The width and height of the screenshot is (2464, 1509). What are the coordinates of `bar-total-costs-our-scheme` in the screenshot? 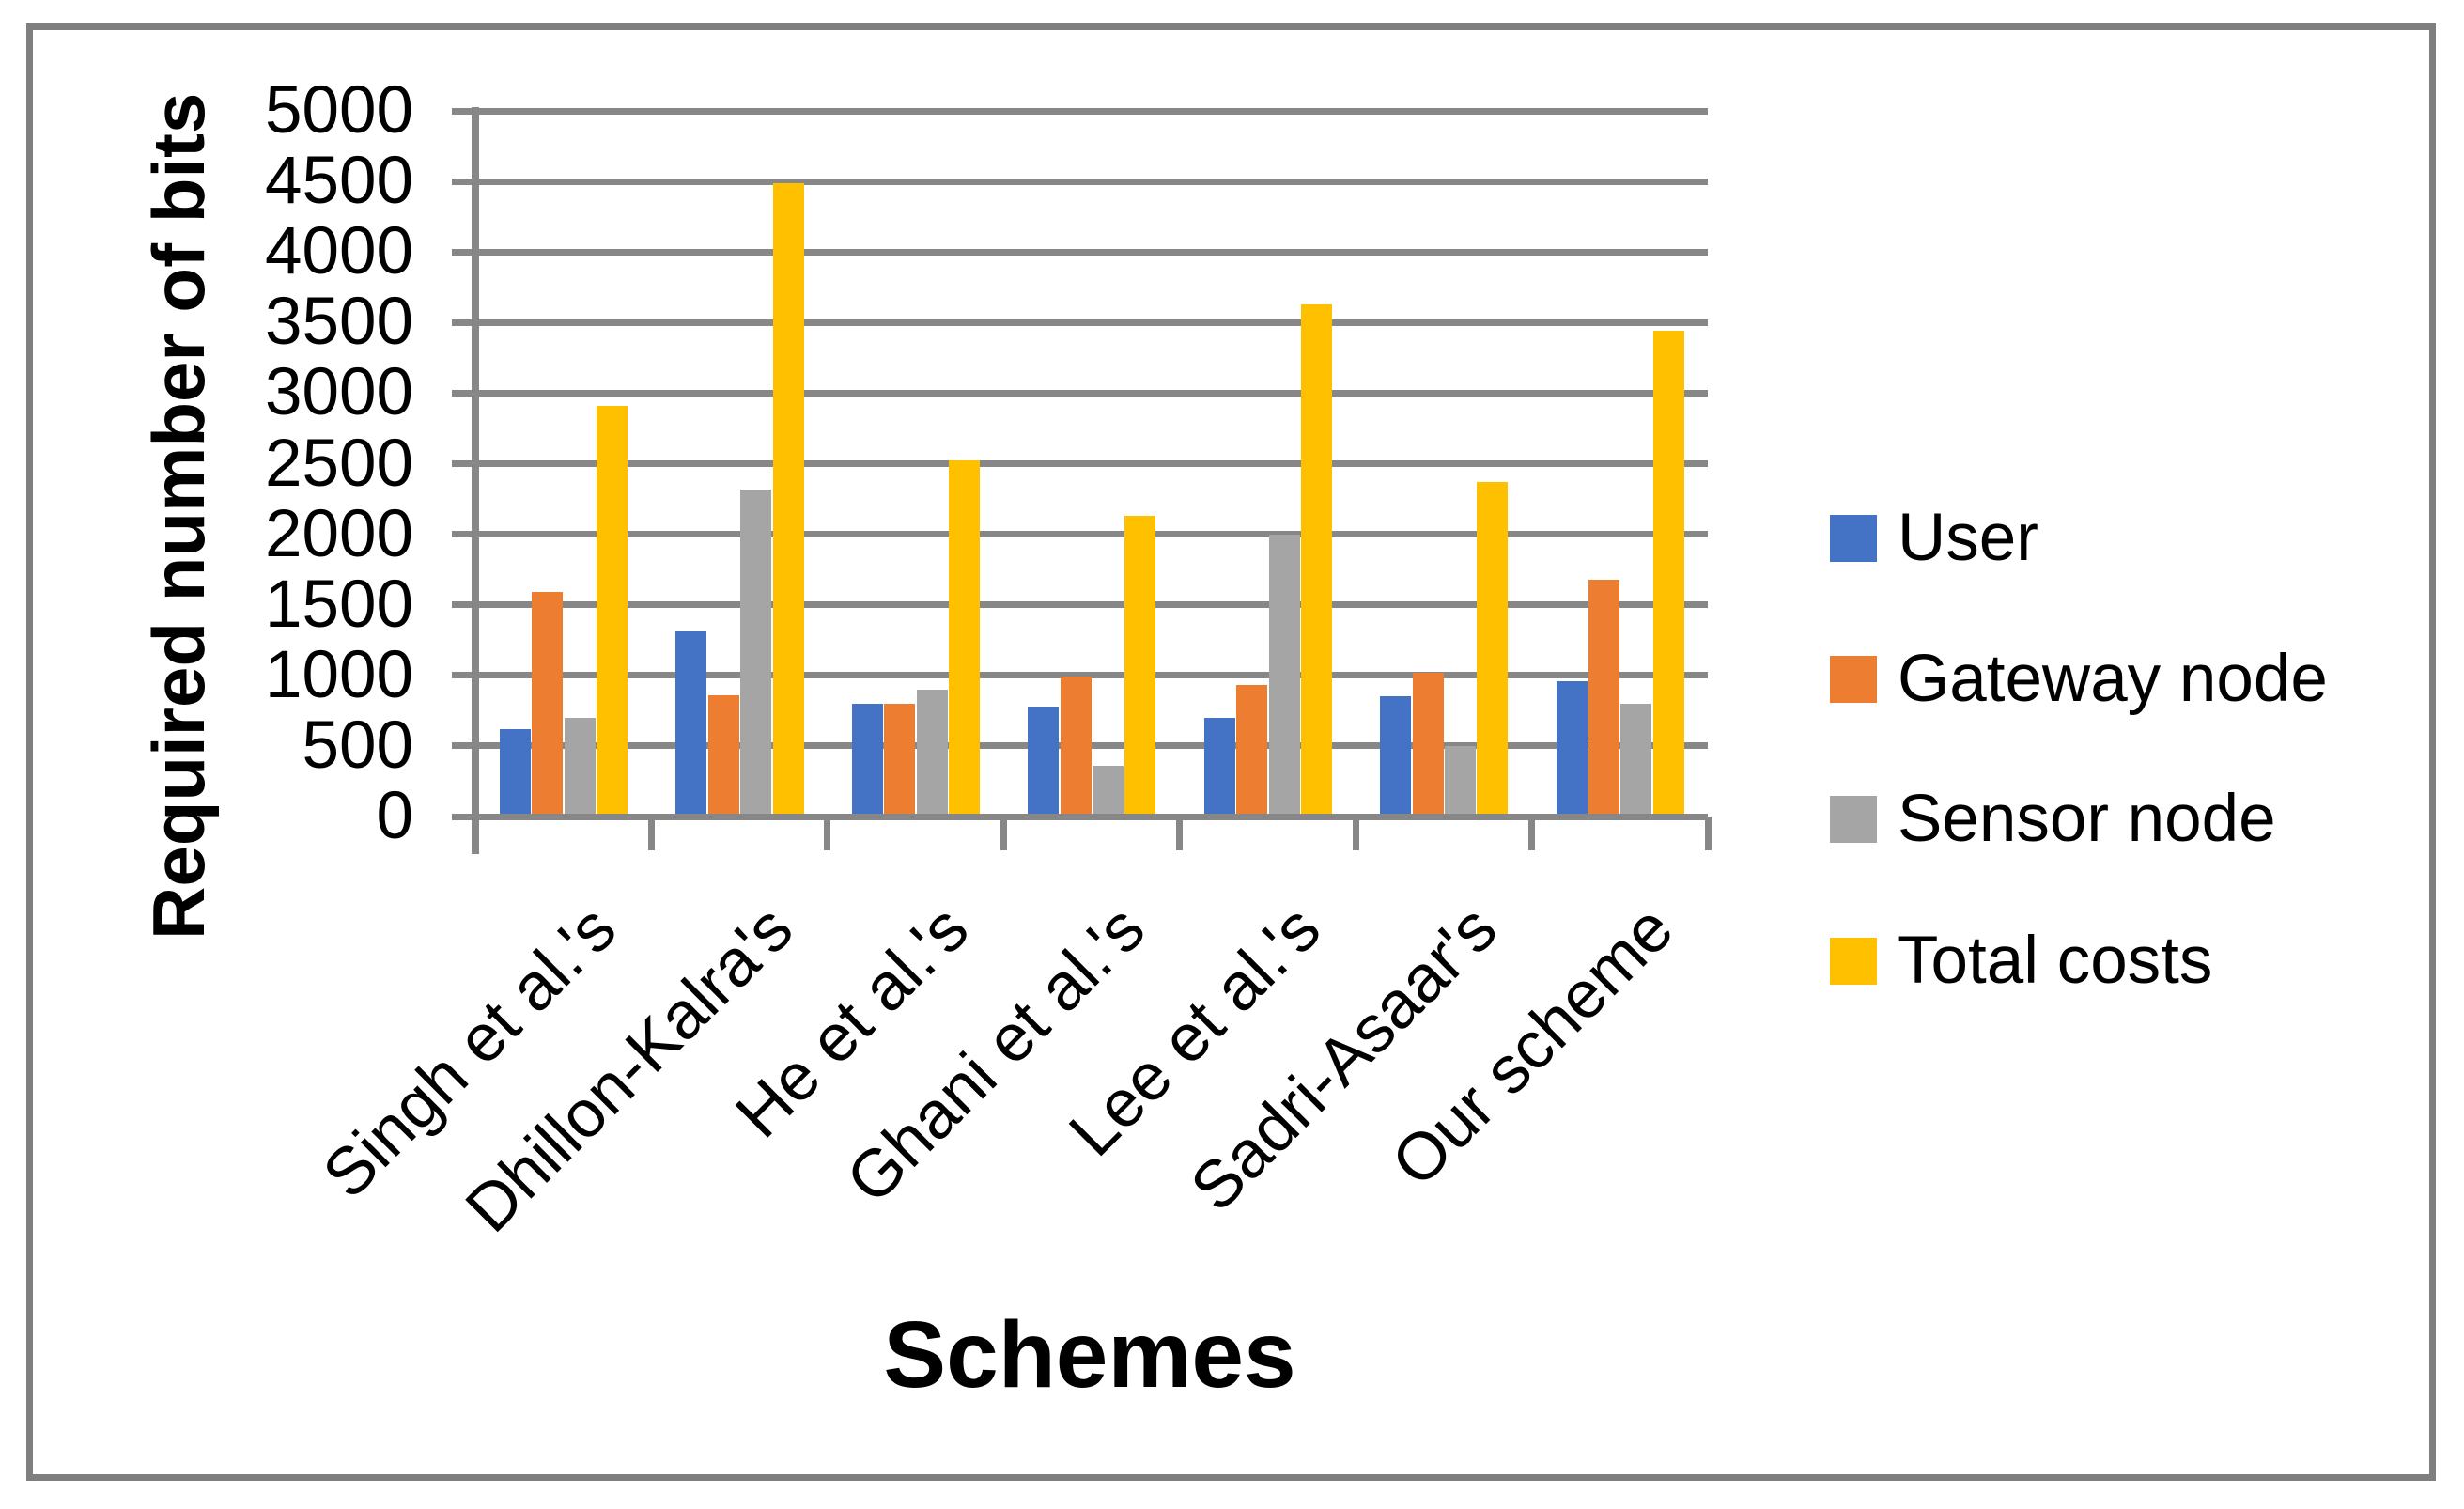 It's located at (1668, 574).